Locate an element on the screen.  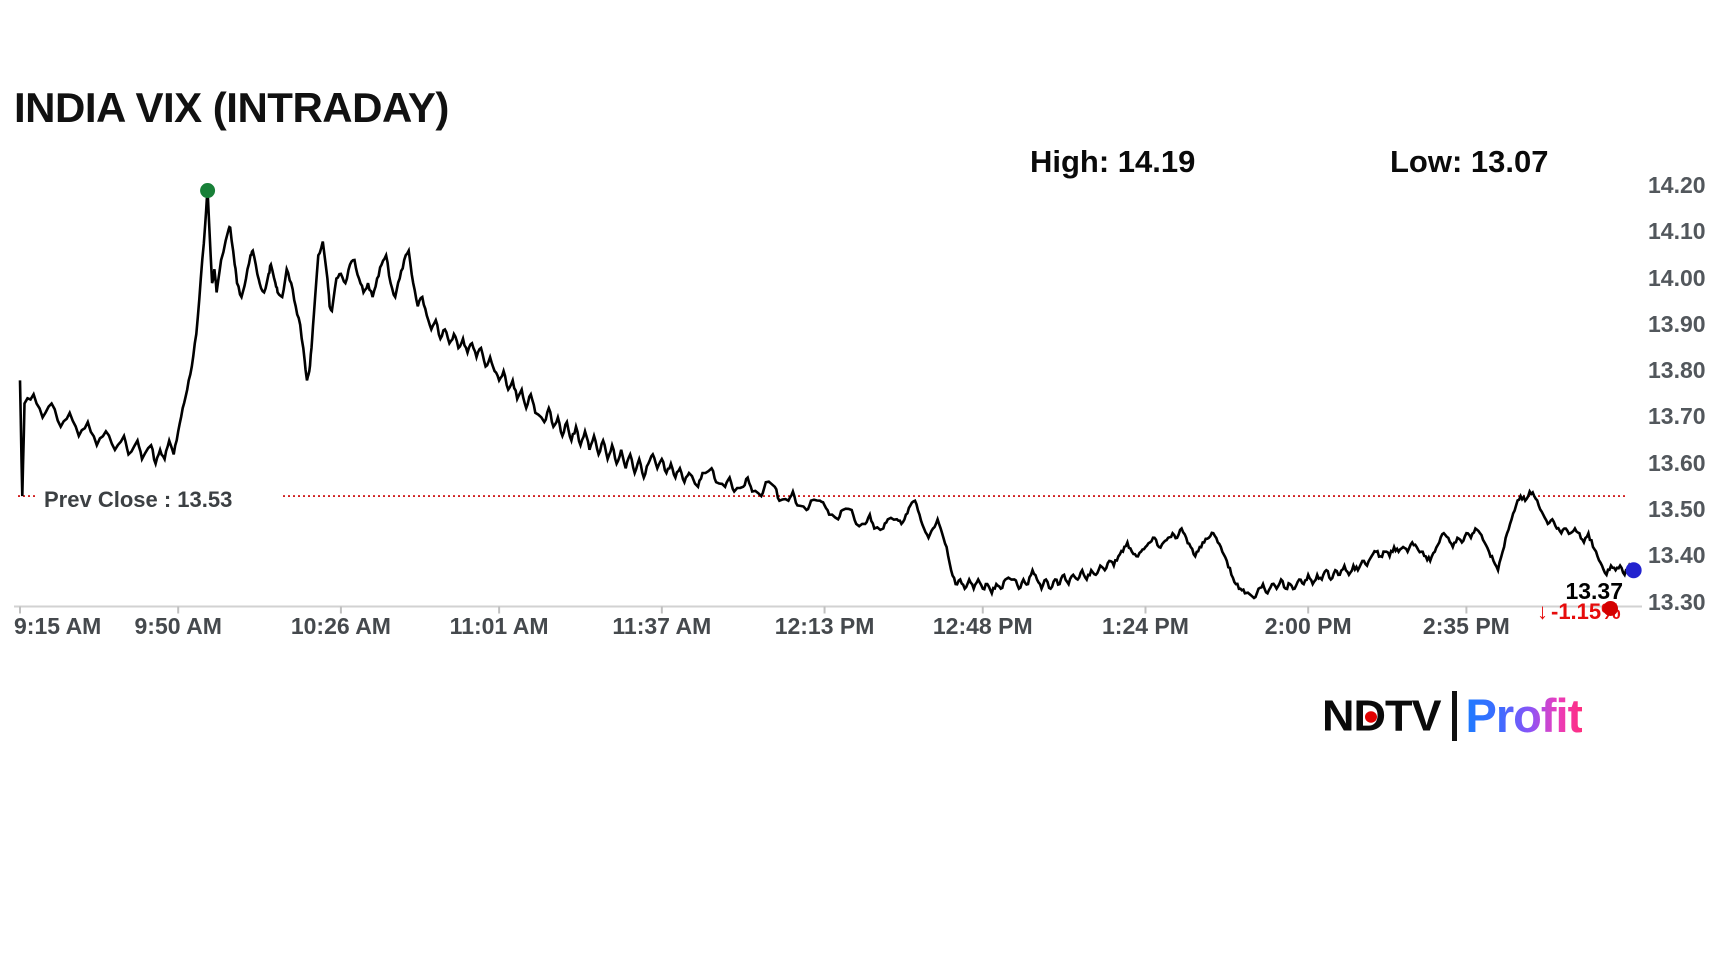
ndtv-red-dot-icon is located at coordinates (1370, 716).